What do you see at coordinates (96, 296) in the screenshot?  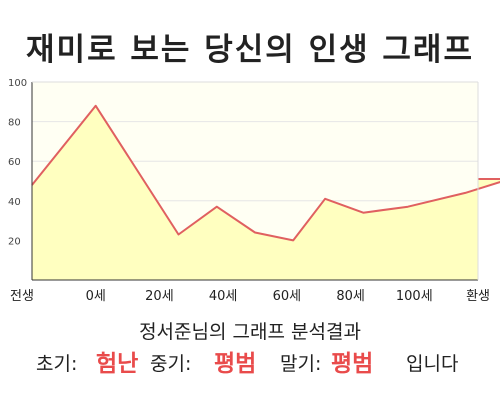 I see `x-tick-label: 0세` at bounding box center [96, 296].